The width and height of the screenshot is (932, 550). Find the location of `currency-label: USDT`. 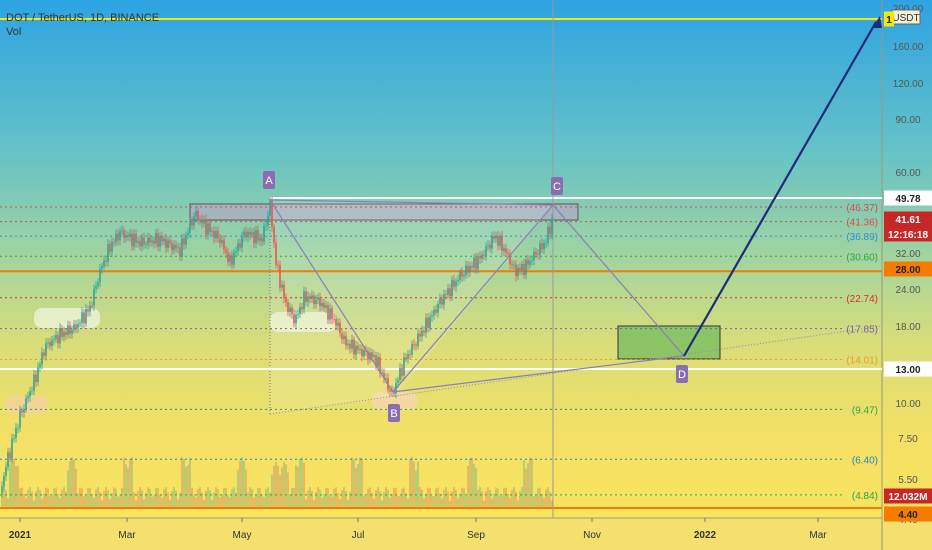

currency-label: USDT is located at coordinates (905, 18).